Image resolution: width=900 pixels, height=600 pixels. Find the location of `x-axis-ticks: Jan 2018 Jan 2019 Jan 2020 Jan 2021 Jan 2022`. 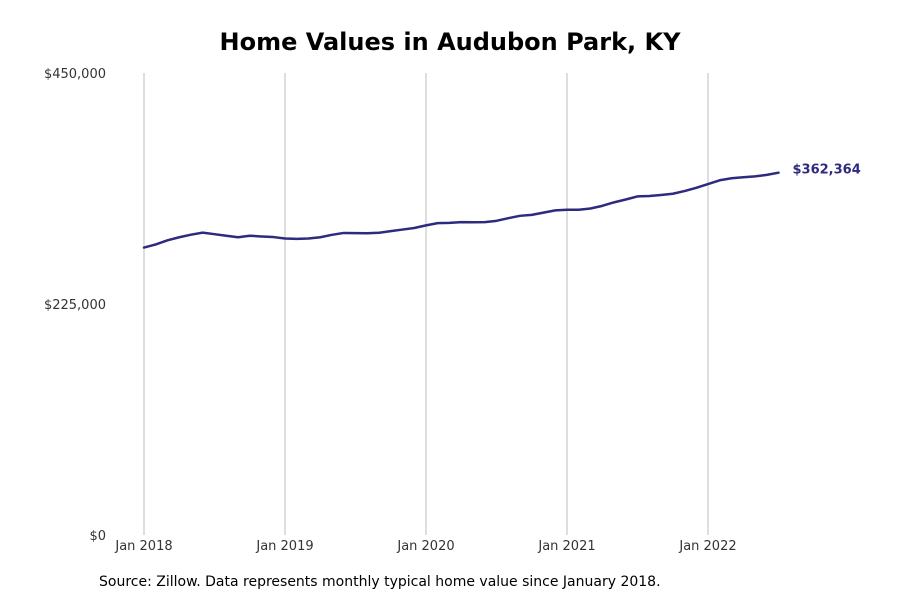

x-axis-ticks: Jan 2018 Jan 2019 Jan 2020 Jan 2021 Jan 2022 is located at coordinates (425, 546).